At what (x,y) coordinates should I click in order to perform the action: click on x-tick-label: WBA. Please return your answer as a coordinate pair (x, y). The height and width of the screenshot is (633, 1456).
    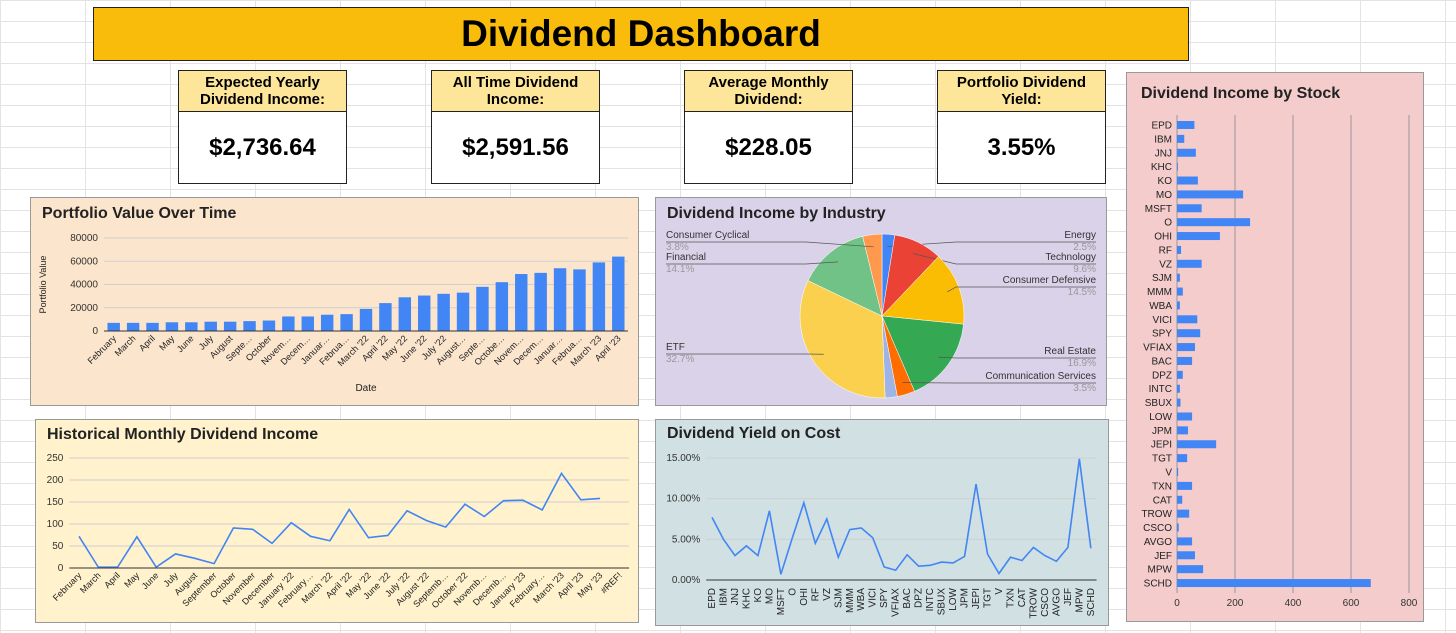
    Looking at the image, I should click on (861, 599).